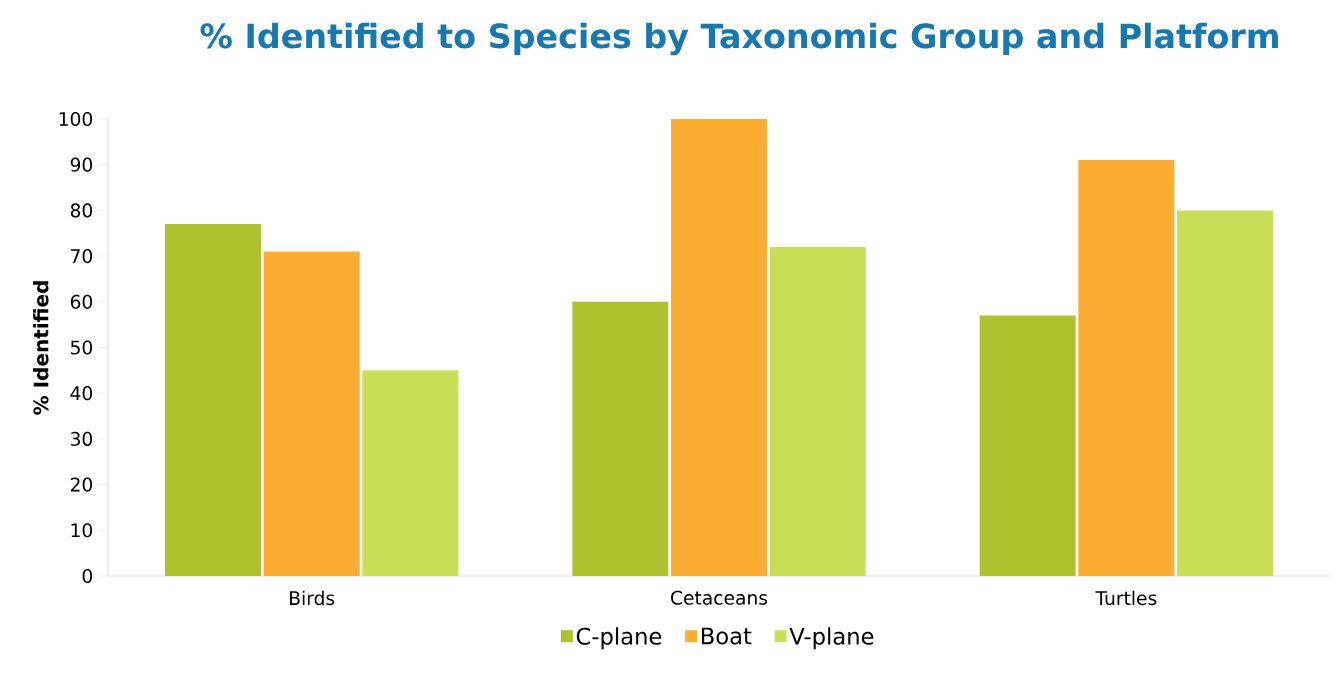 The image size is (1337, 673). I want to click on y-tick-label: 40, so click(81, 393).